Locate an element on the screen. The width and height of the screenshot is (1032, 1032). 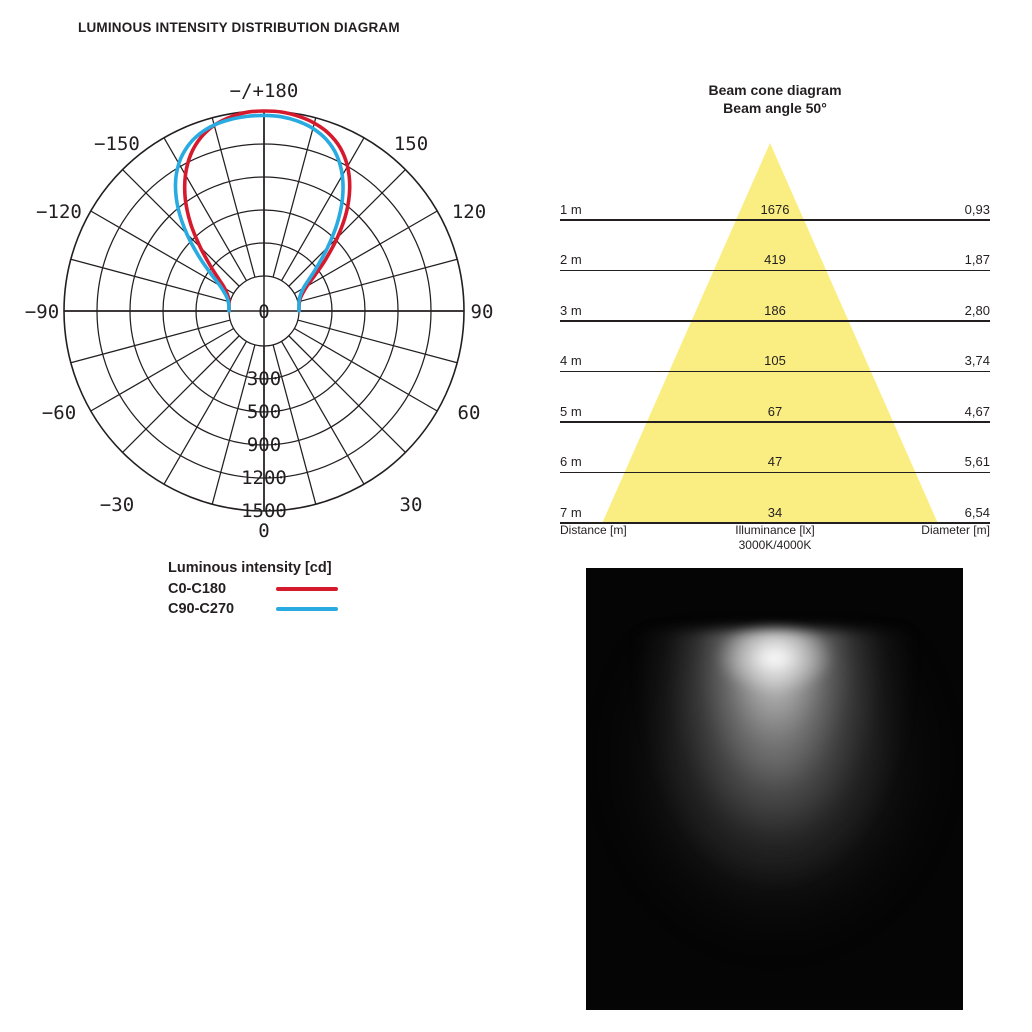
footer-illuminance-label: Illuminance [lx] 3000K/4000K is located at coordinates (775, 538).